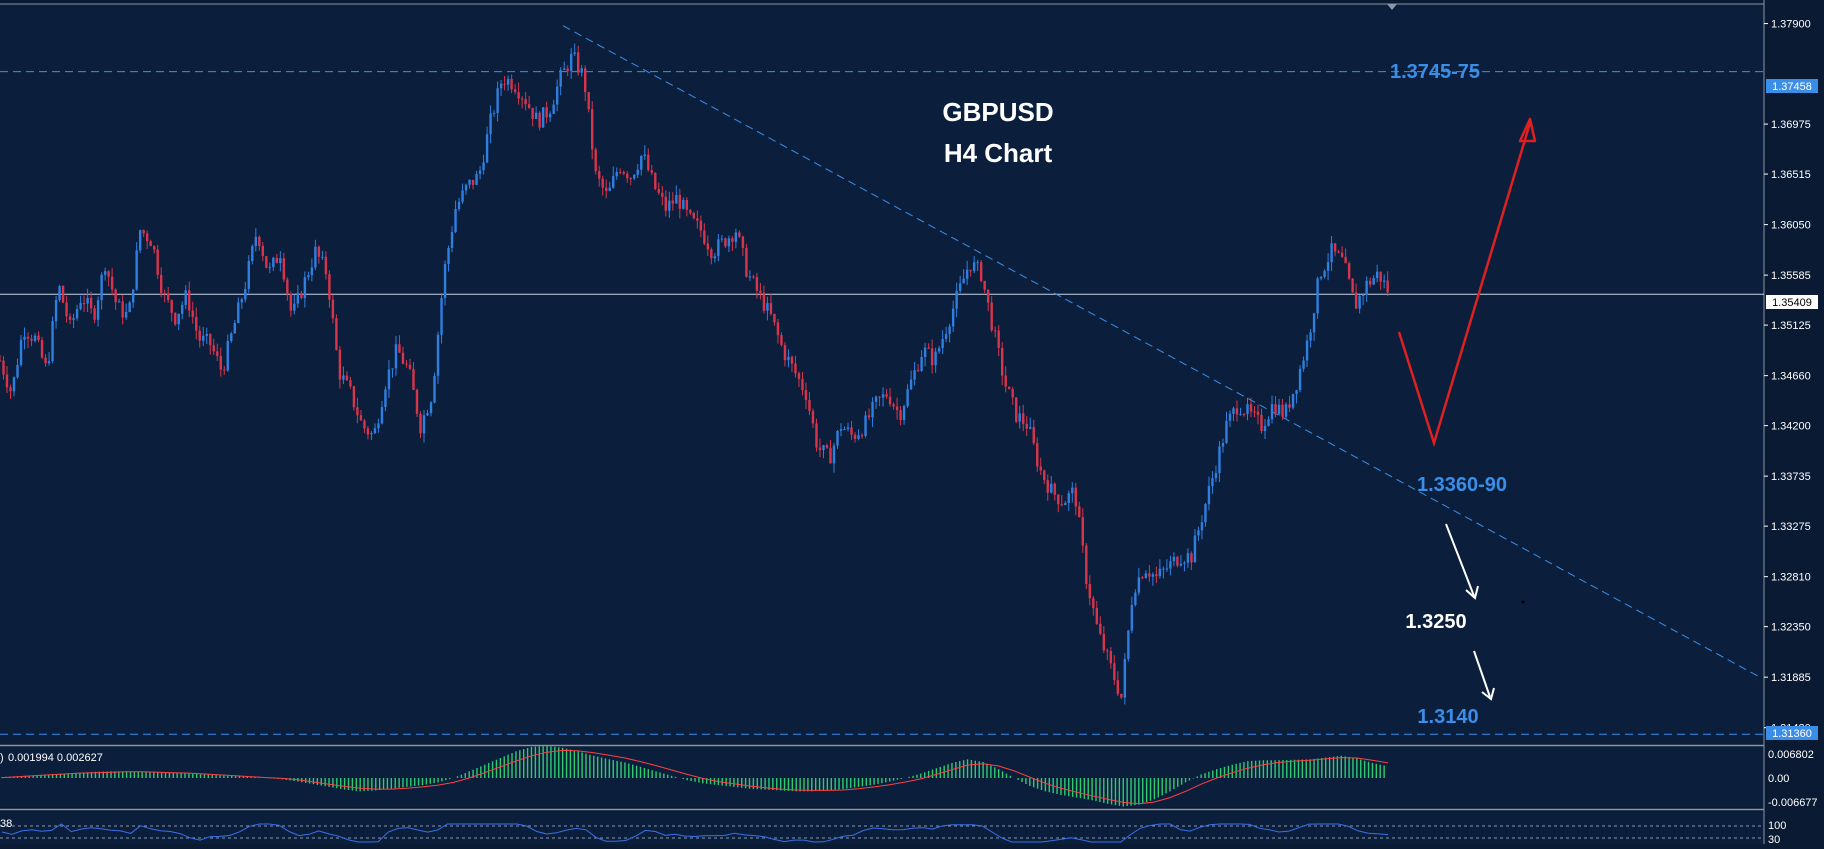 The height and width of the screenshot is (849, 1824). I want to click on price-tag-top-bg, so click(1792, 86).